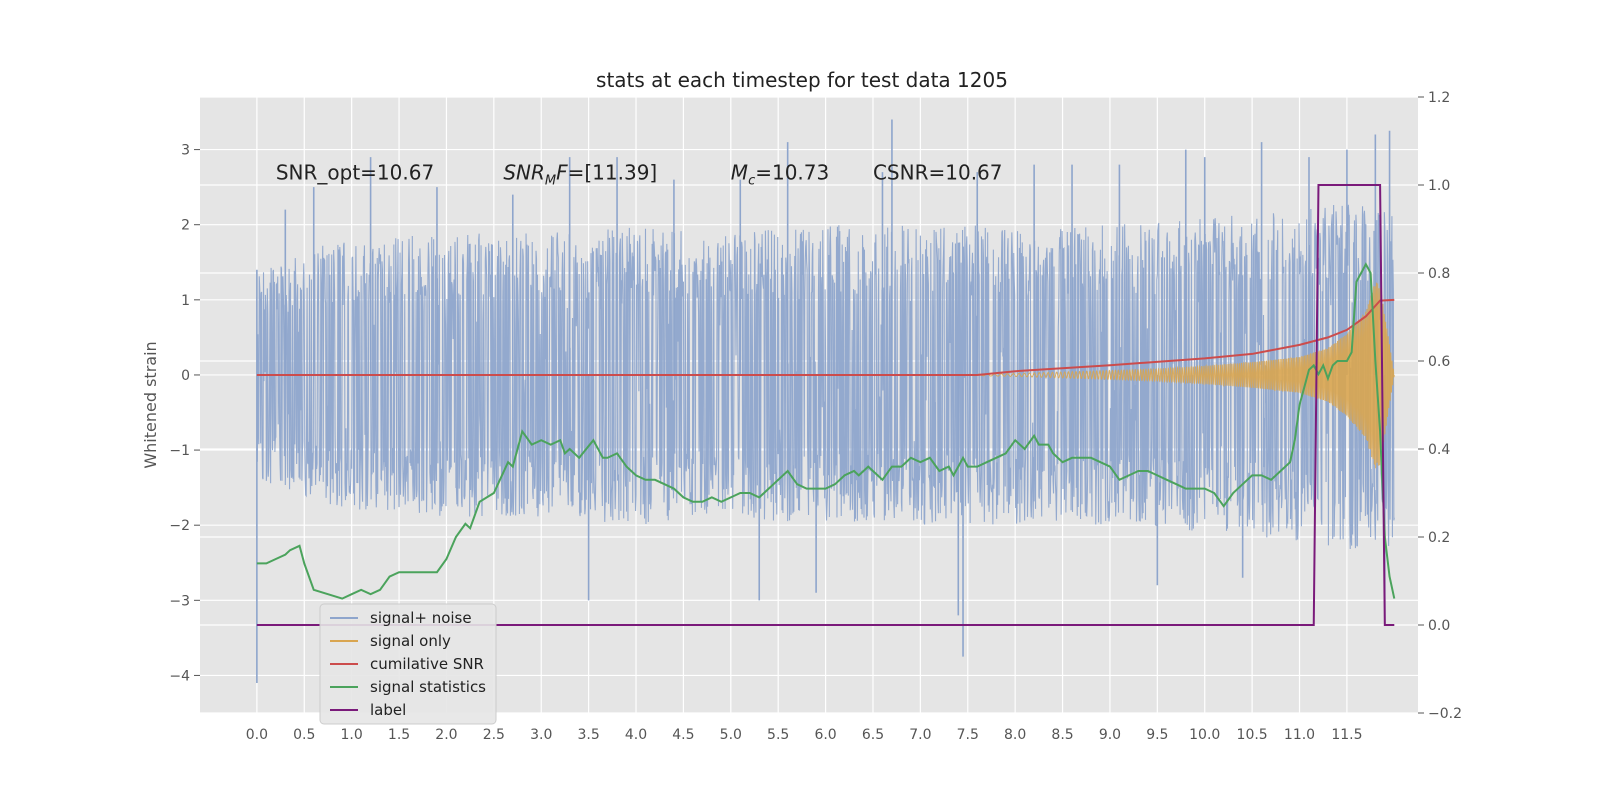 This screenshot has width=1600, height=800. What do you see at coordinates (1440, 406) in the screenshot?
I see `y2-axis: 1.2 1.0 0.8 0.6 0.4 0.2 0.0 −0.2` at bounding box center [1440, 406].